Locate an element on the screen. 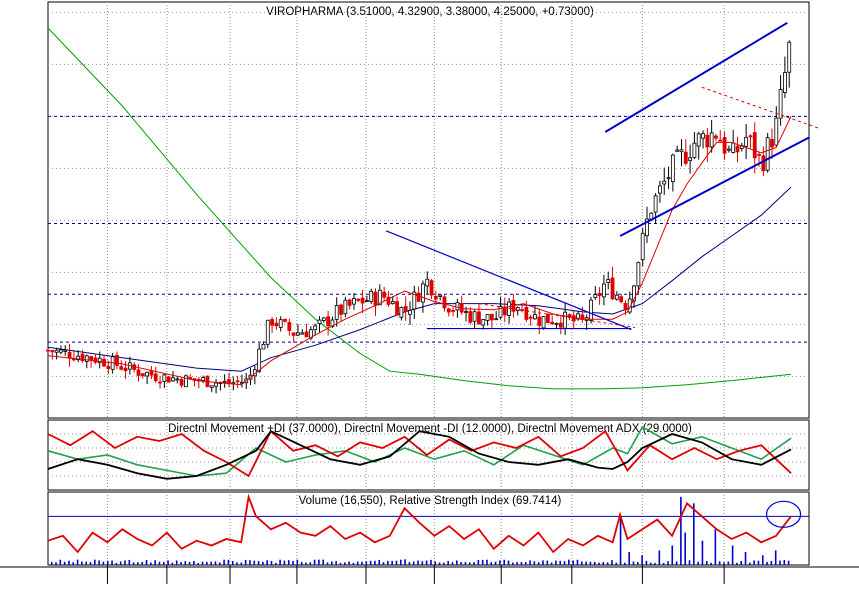 The width and height of the screenshot is (859, 589). dmi-panel-frame is located at coordinates (428, 455).